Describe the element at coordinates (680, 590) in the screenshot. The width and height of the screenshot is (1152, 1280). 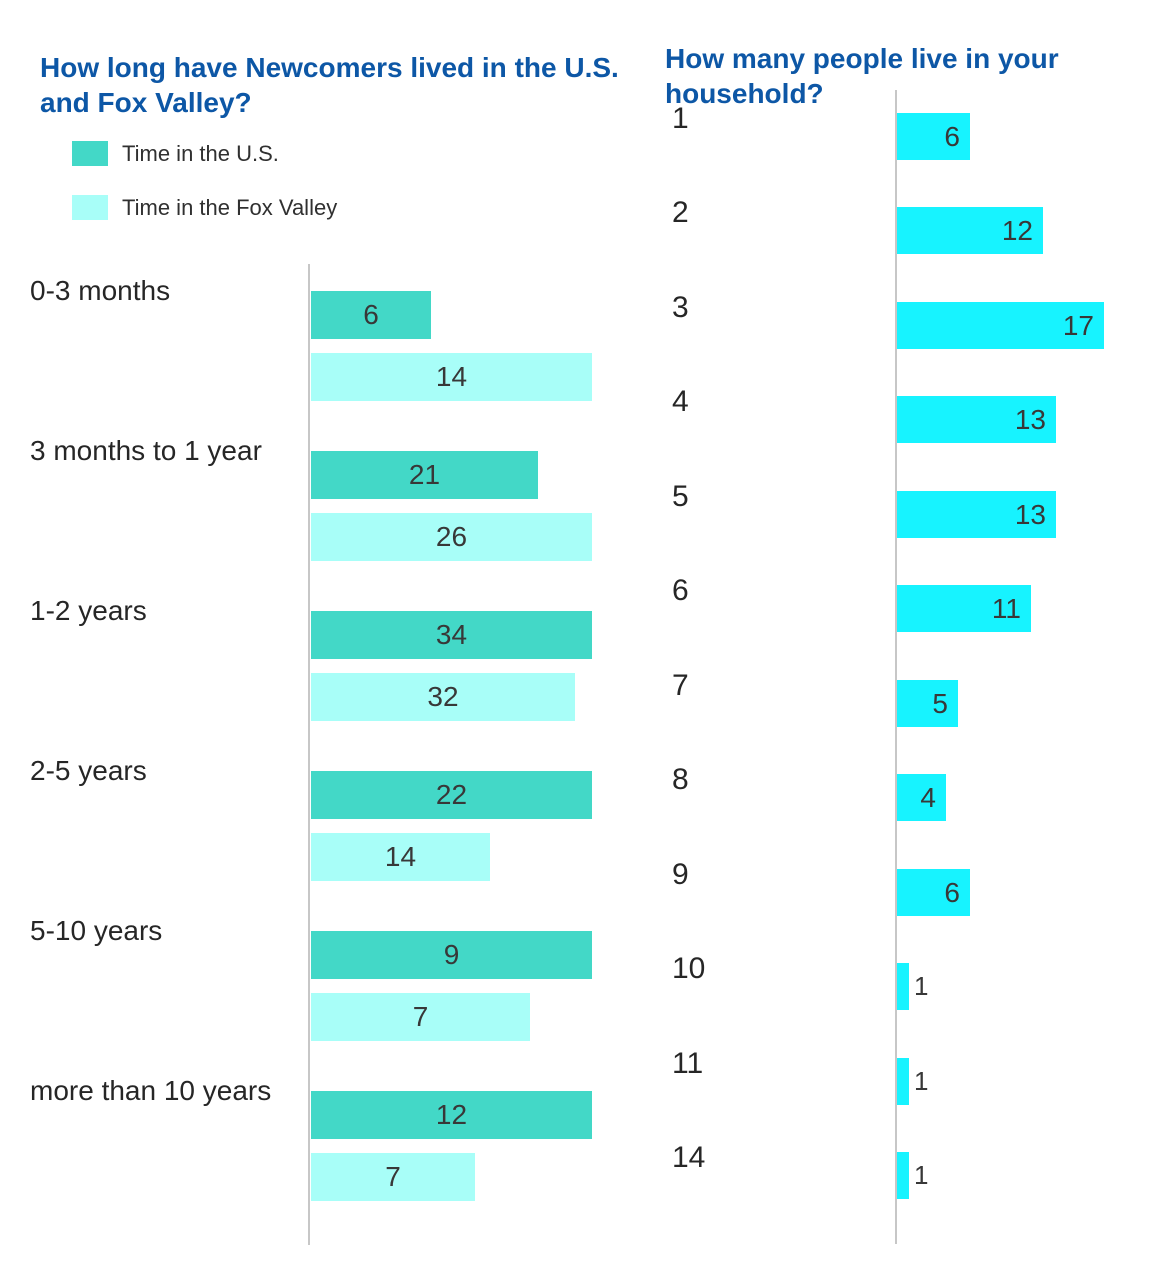
I see `household-category-label: 6` at that location.